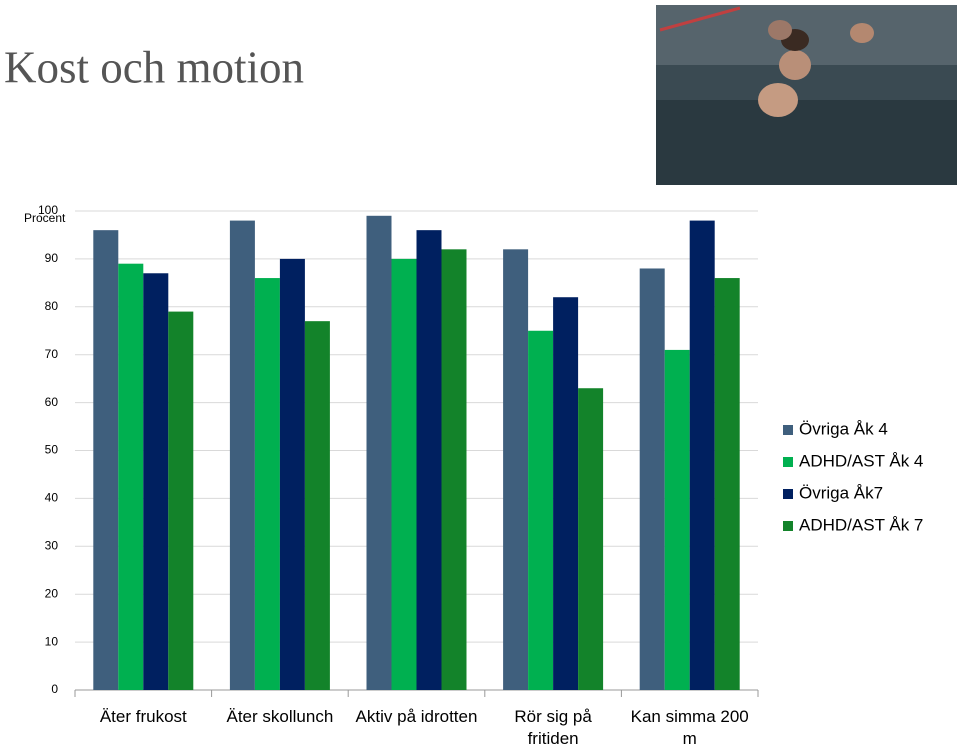 The width and height of the screenshot is (960, 748). What do you see at coordinates (553, 727) in the screenshot?
I see `x-tick-label: Rör sig på fritiden` at bounding box center [553, 727].